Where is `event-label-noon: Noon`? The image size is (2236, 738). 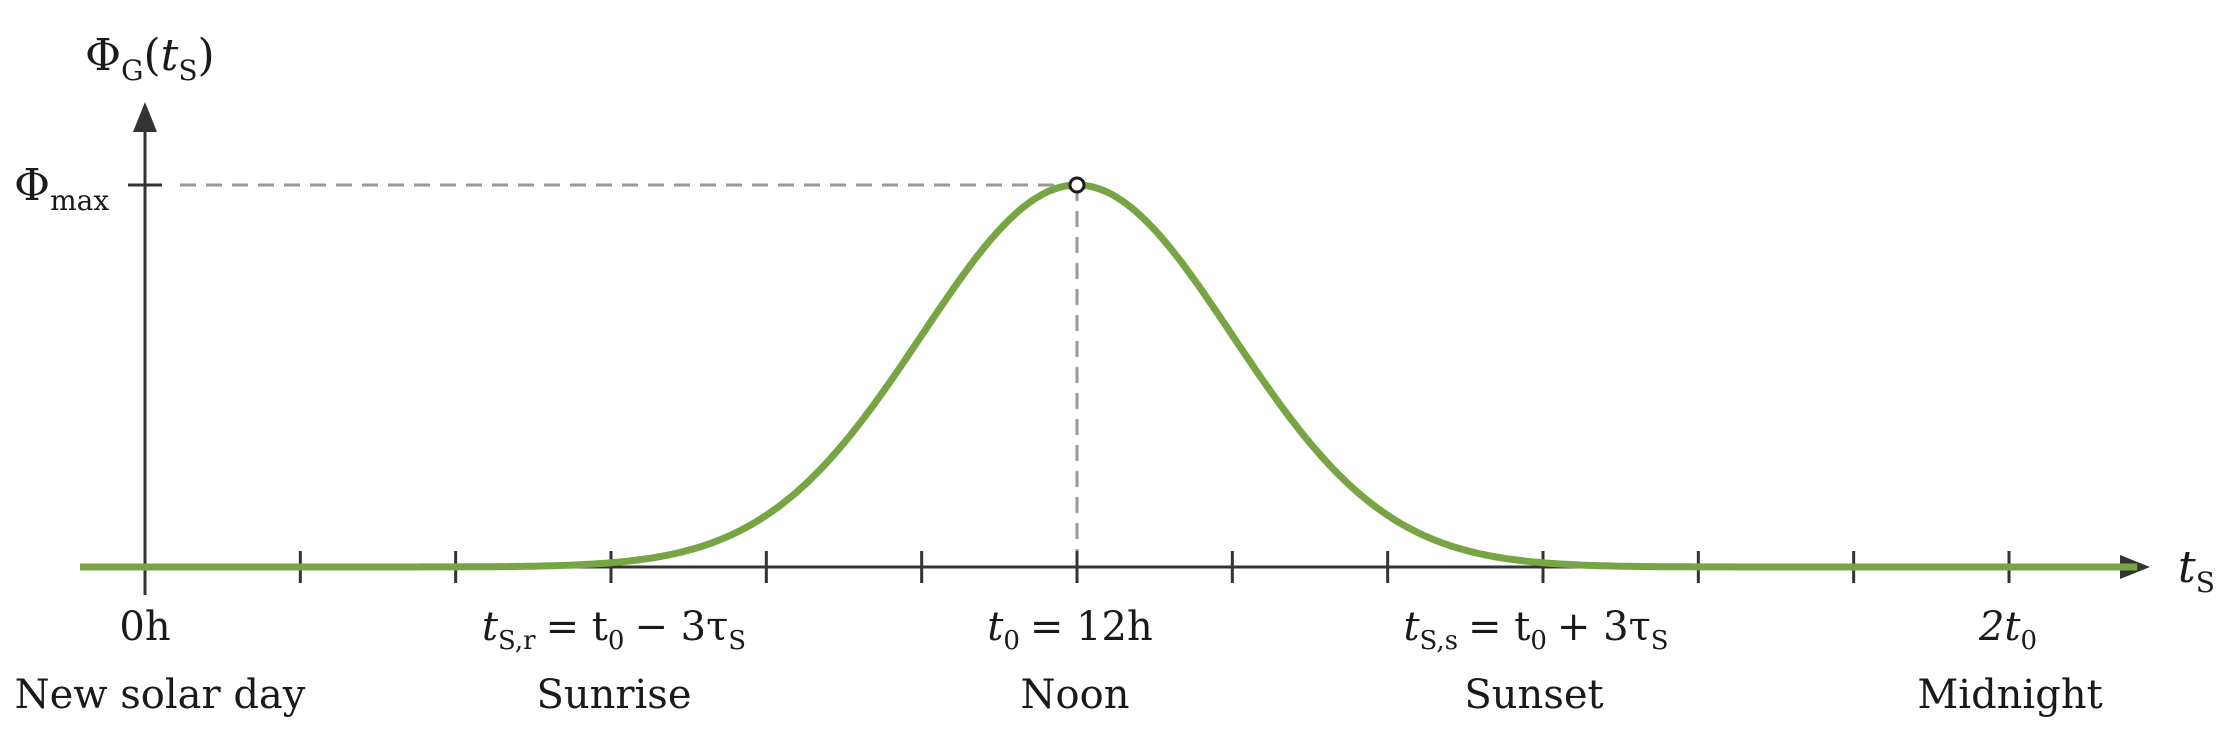 event-label-noon: Noon is located at coordinates (1075, 695).